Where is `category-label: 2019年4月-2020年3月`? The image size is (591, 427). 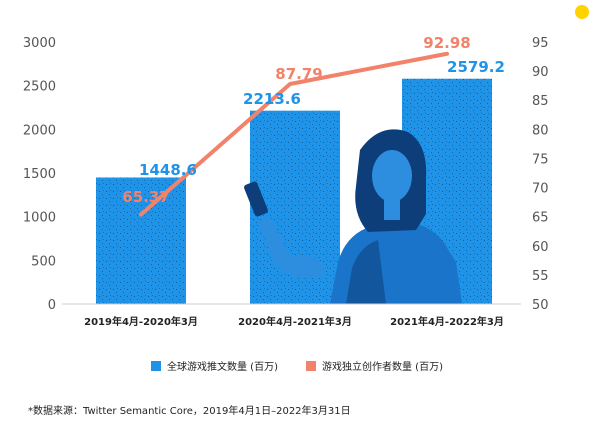
category-label: 2019年4月-2020年3月 is located at coordinates (141, 321).